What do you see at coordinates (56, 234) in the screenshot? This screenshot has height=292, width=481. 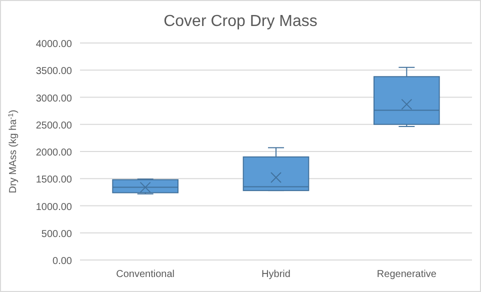 I see `y-tick-label: 500.00` at bounding box center [56, 234].